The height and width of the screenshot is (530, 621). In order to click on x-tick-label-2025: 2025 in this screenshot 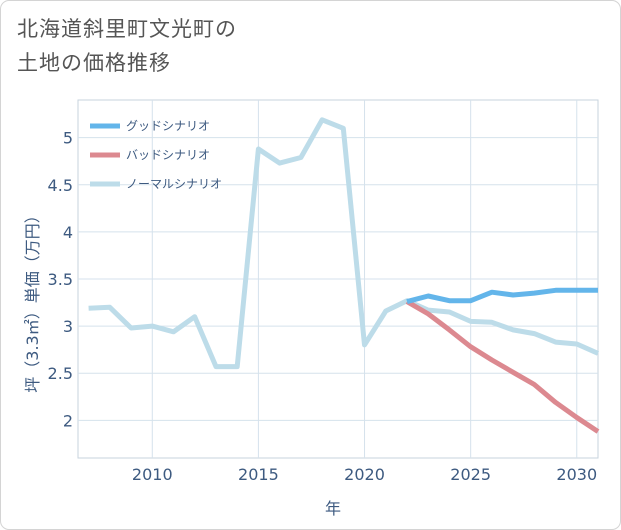, I will do `click(470, 474)`.